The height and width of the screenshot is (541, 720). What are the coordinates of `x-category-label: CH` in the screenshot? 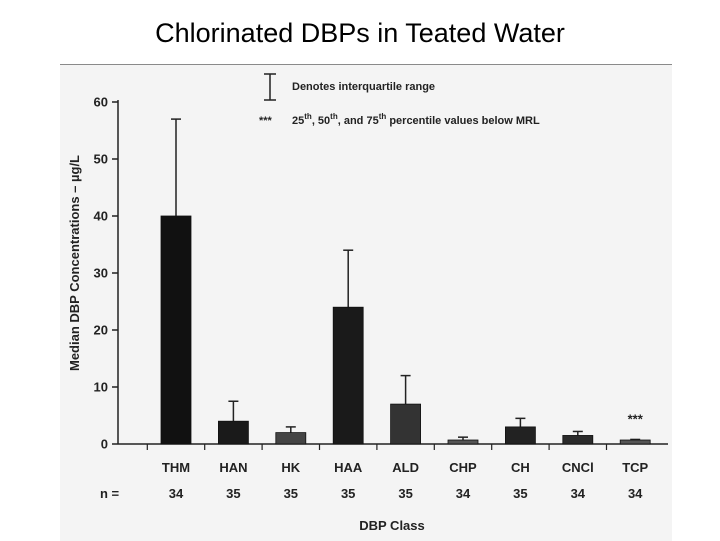 It's located at (520, 467).